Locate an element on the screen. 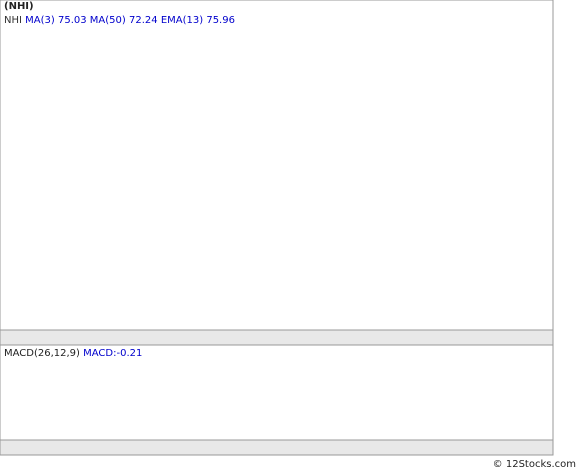  legend-symbol: NHI is located at coordinates (13, 20).